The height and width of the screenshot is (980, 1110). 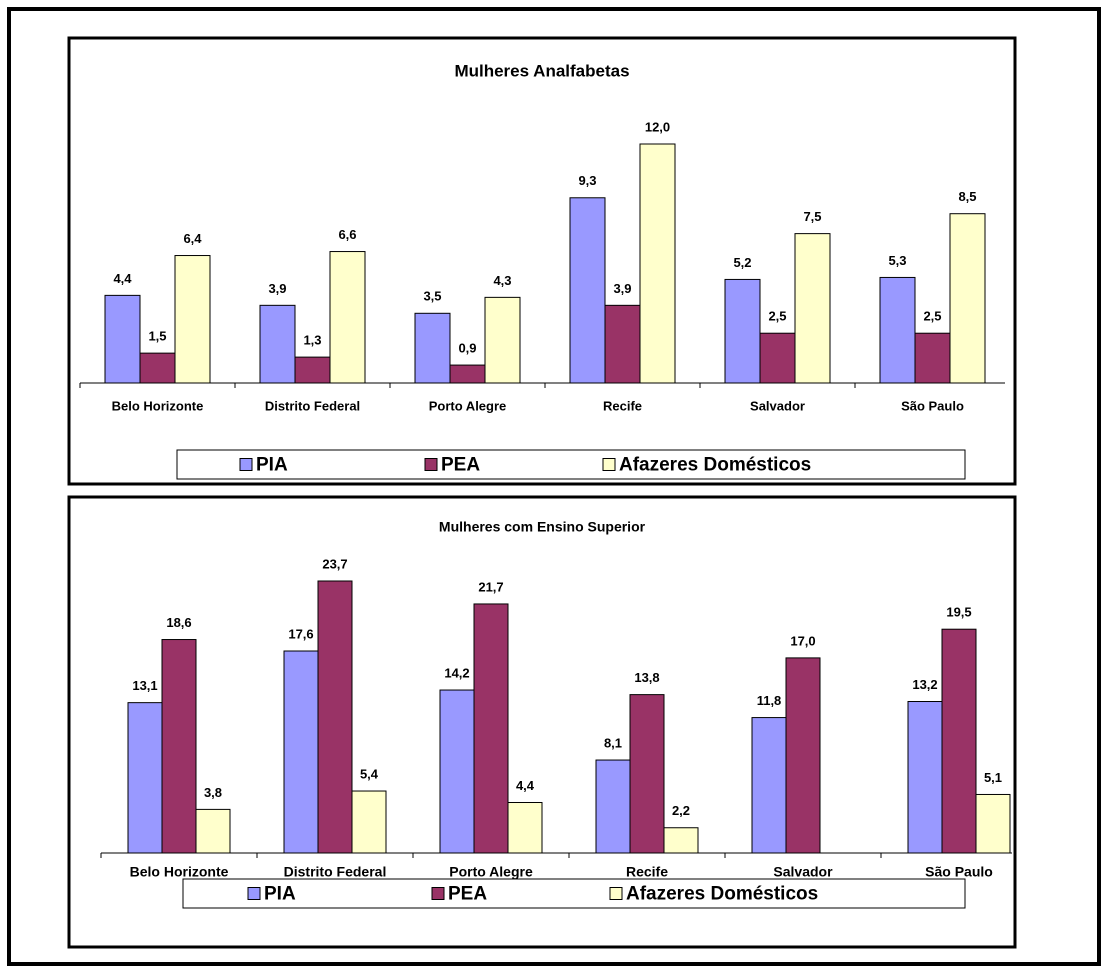 What do you see at coordinates (587, 180) in the screenshot?
I see `value-label: 9,3` at bounding box center [587, 180].